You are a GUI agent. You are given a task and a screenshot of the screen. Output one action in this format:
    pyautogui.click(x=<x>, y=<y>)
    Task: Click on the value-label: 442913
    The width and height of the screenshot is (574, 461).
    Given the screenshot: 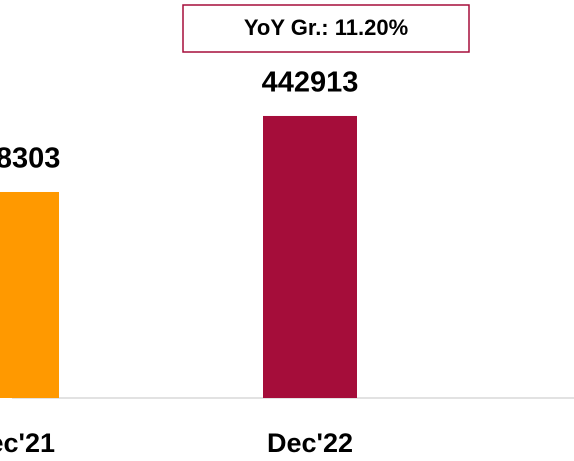 What is the action you would take?
    pyautogui.click(x=310, y=83)
    